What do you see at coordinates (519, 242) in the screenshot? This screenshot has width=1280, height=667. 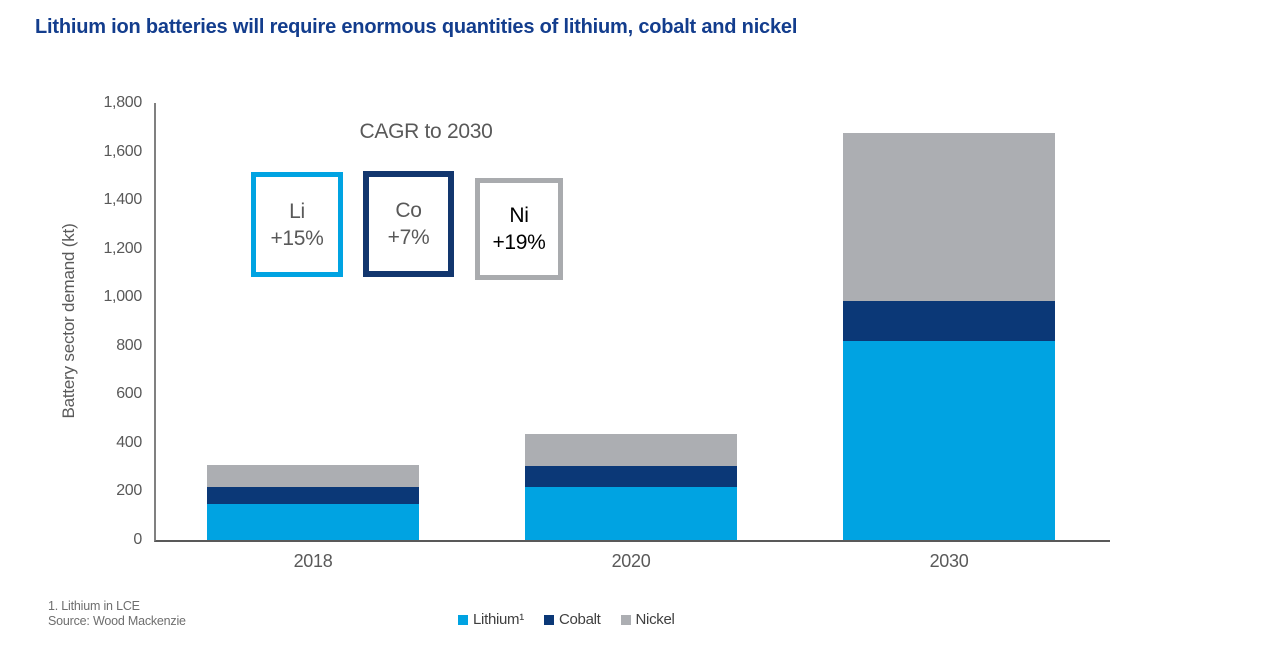 I see `cagr-value: +19%` at bounding box center [519, 242].